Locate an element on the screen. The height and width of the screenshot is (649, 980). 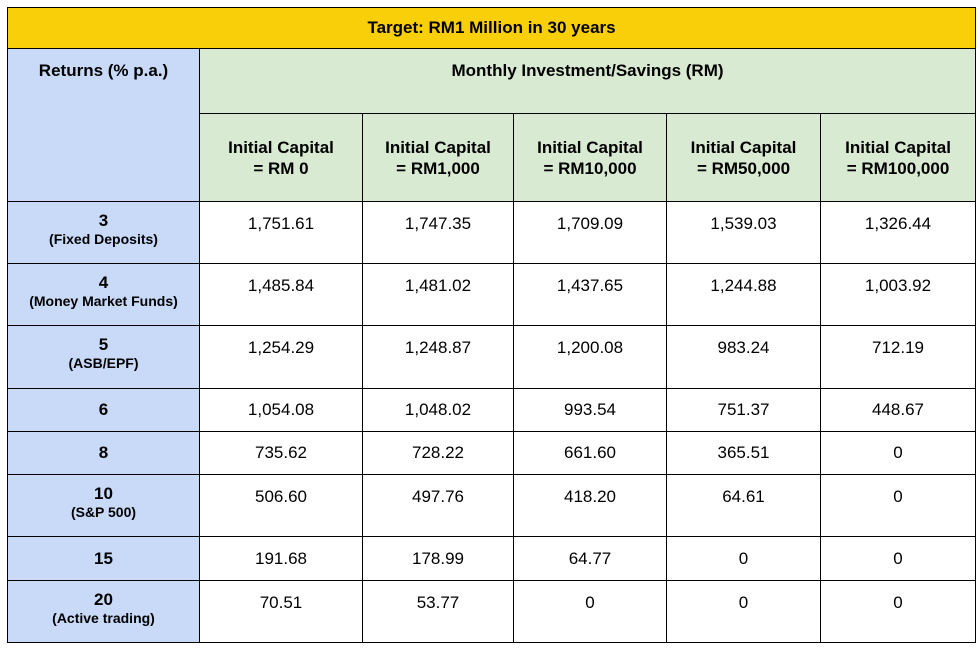
monthly-value-cell: 497.76 is located at coordinates (438, 506).